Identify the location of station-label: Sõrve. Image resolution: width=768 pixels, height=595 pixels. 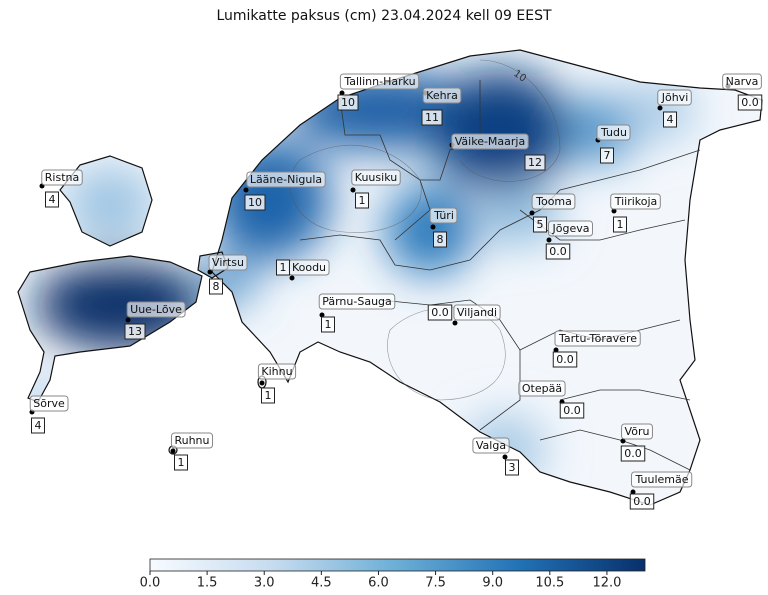
(49, 403).